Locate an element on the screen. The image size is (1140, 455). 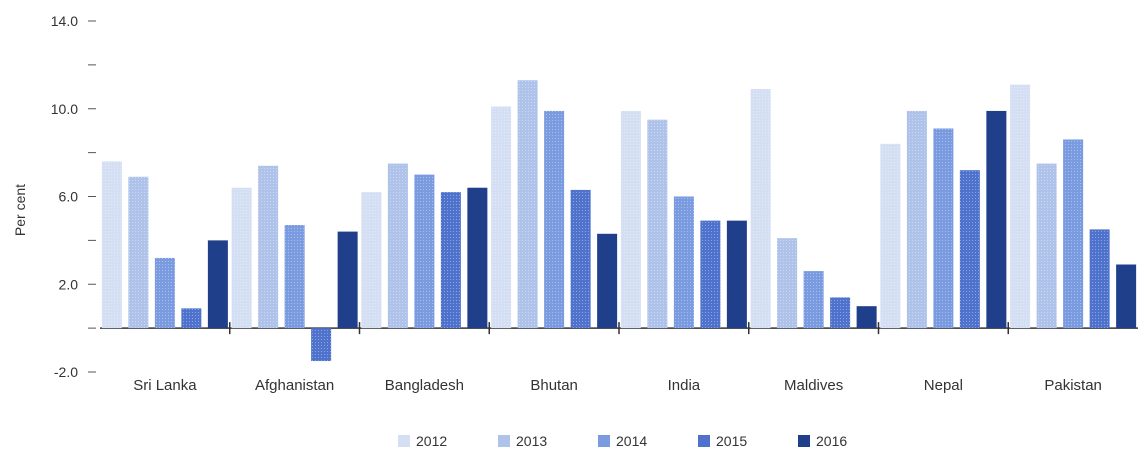
bar-bhutan-2016 is located at coordinates (607, 281).